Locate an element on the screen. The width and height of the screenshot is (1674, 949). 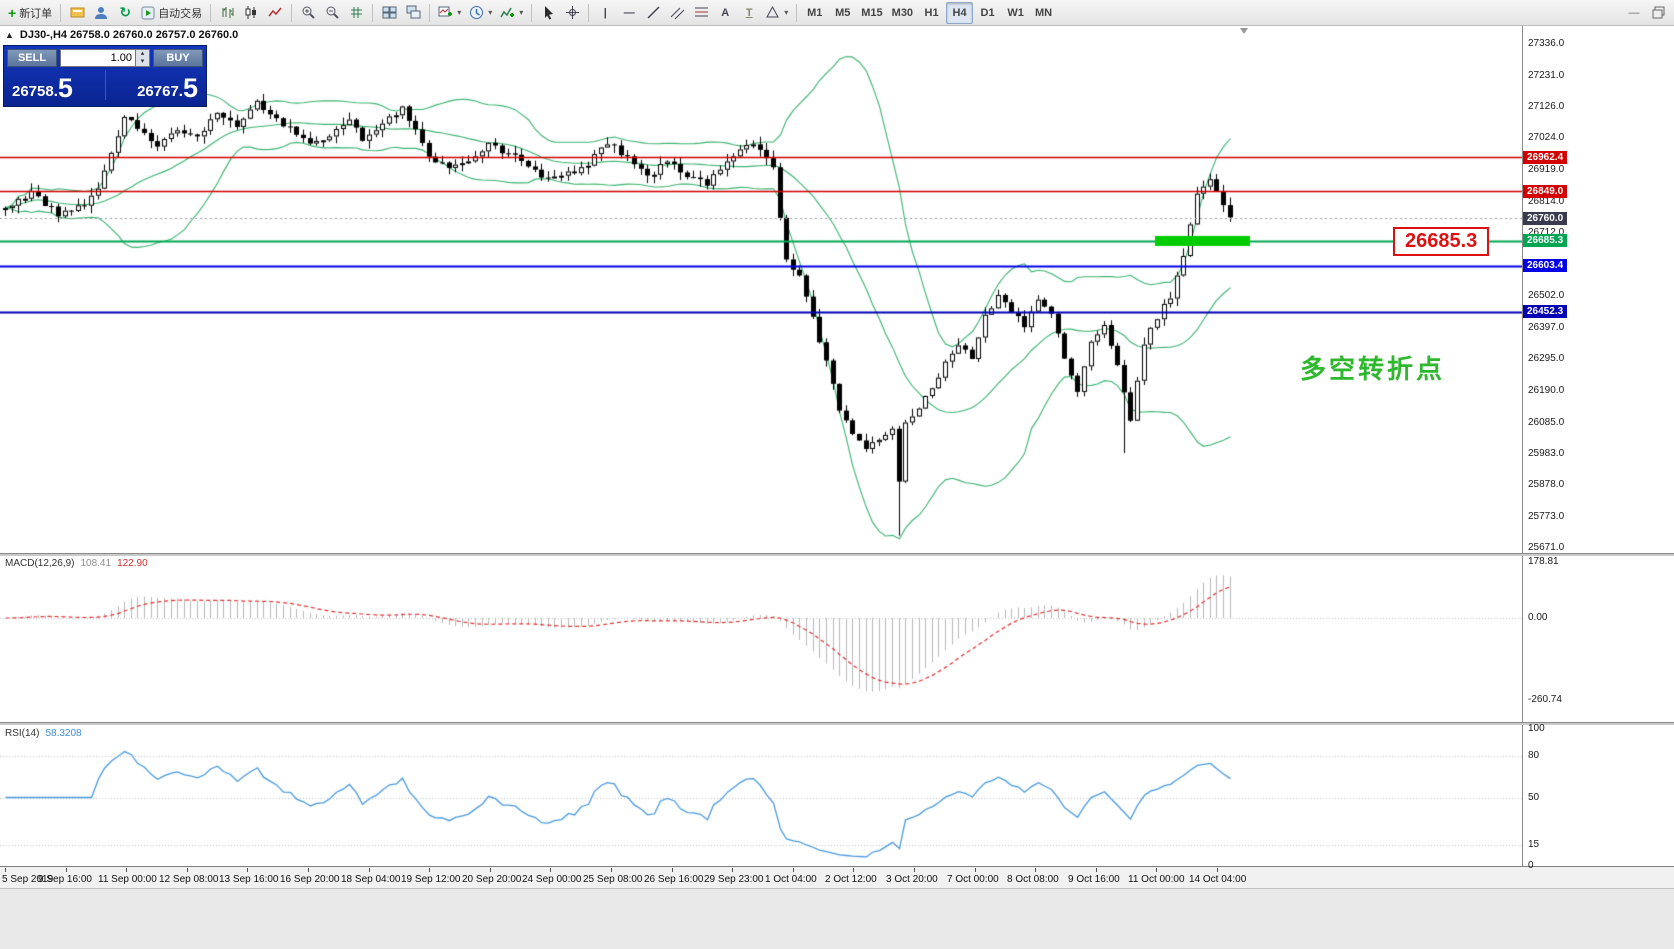
buy-price: 26767. 5 is located at coordinates (167, 88).